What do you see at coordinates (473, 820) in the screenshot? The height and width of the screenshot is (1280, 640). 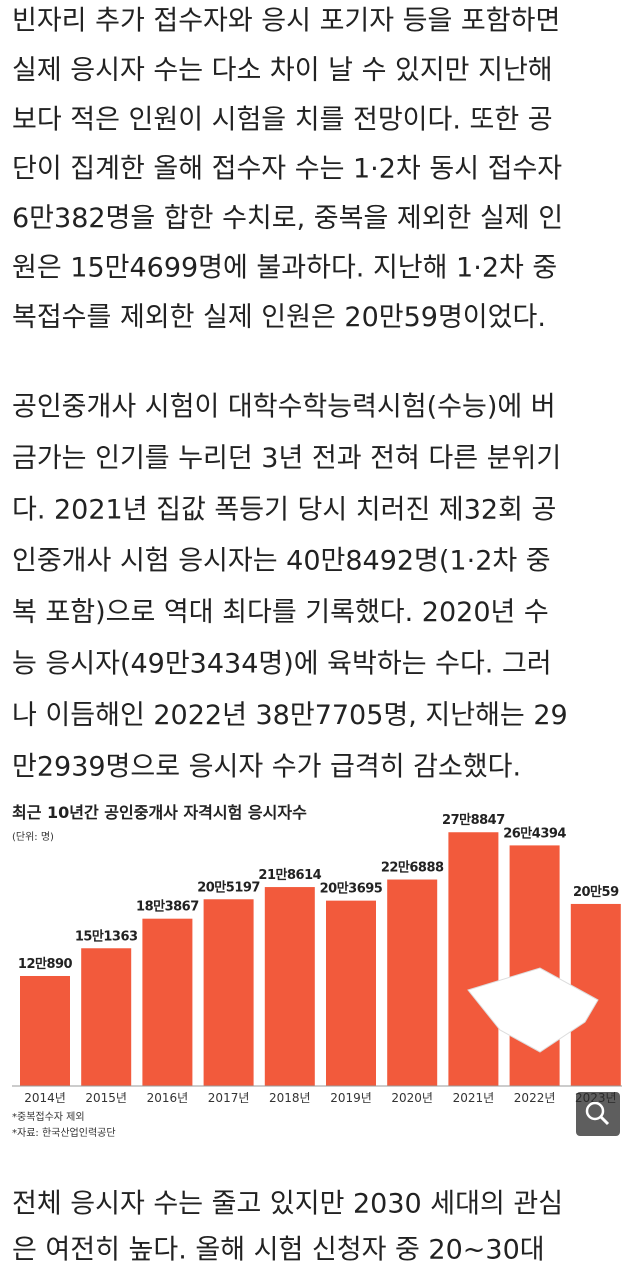 I see `value-label: 27만8847` at bounding box center [473, 820].